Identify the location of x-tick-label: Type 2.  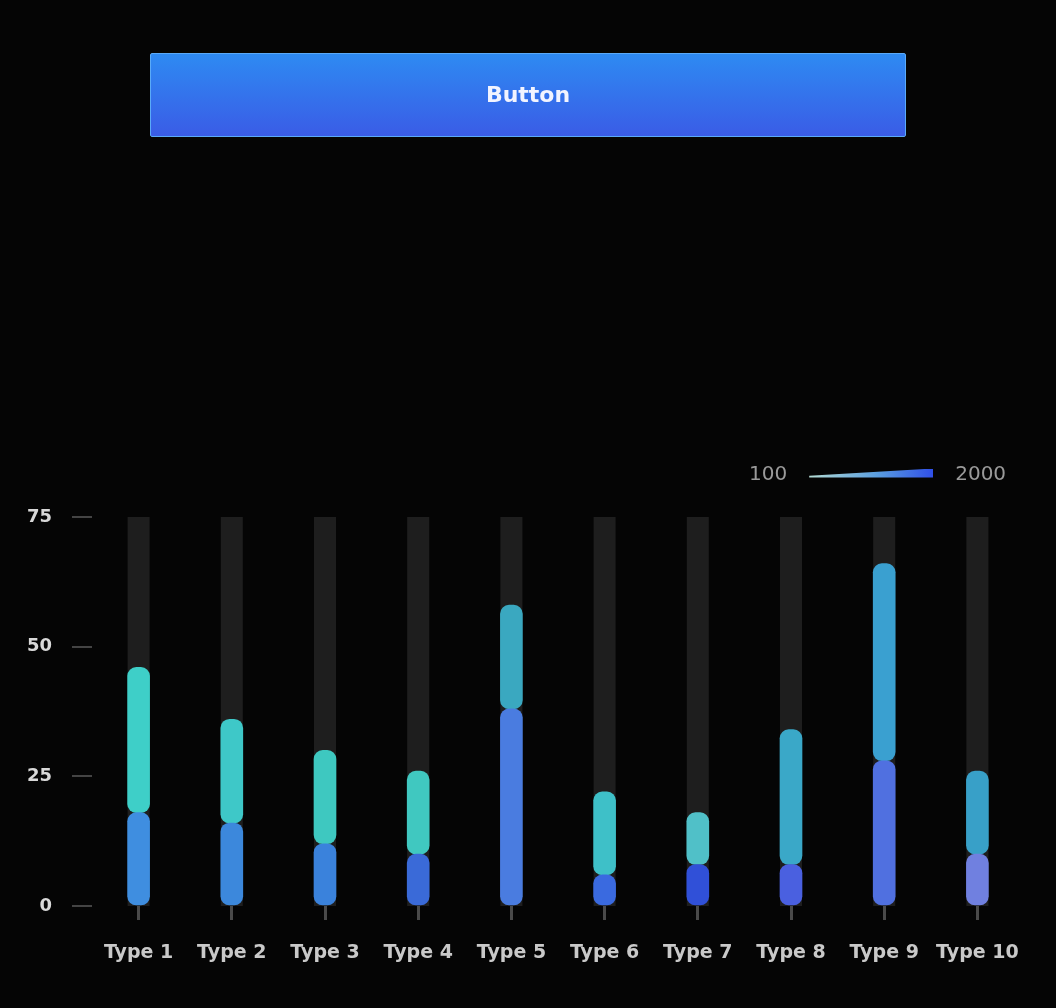
(232, 951).